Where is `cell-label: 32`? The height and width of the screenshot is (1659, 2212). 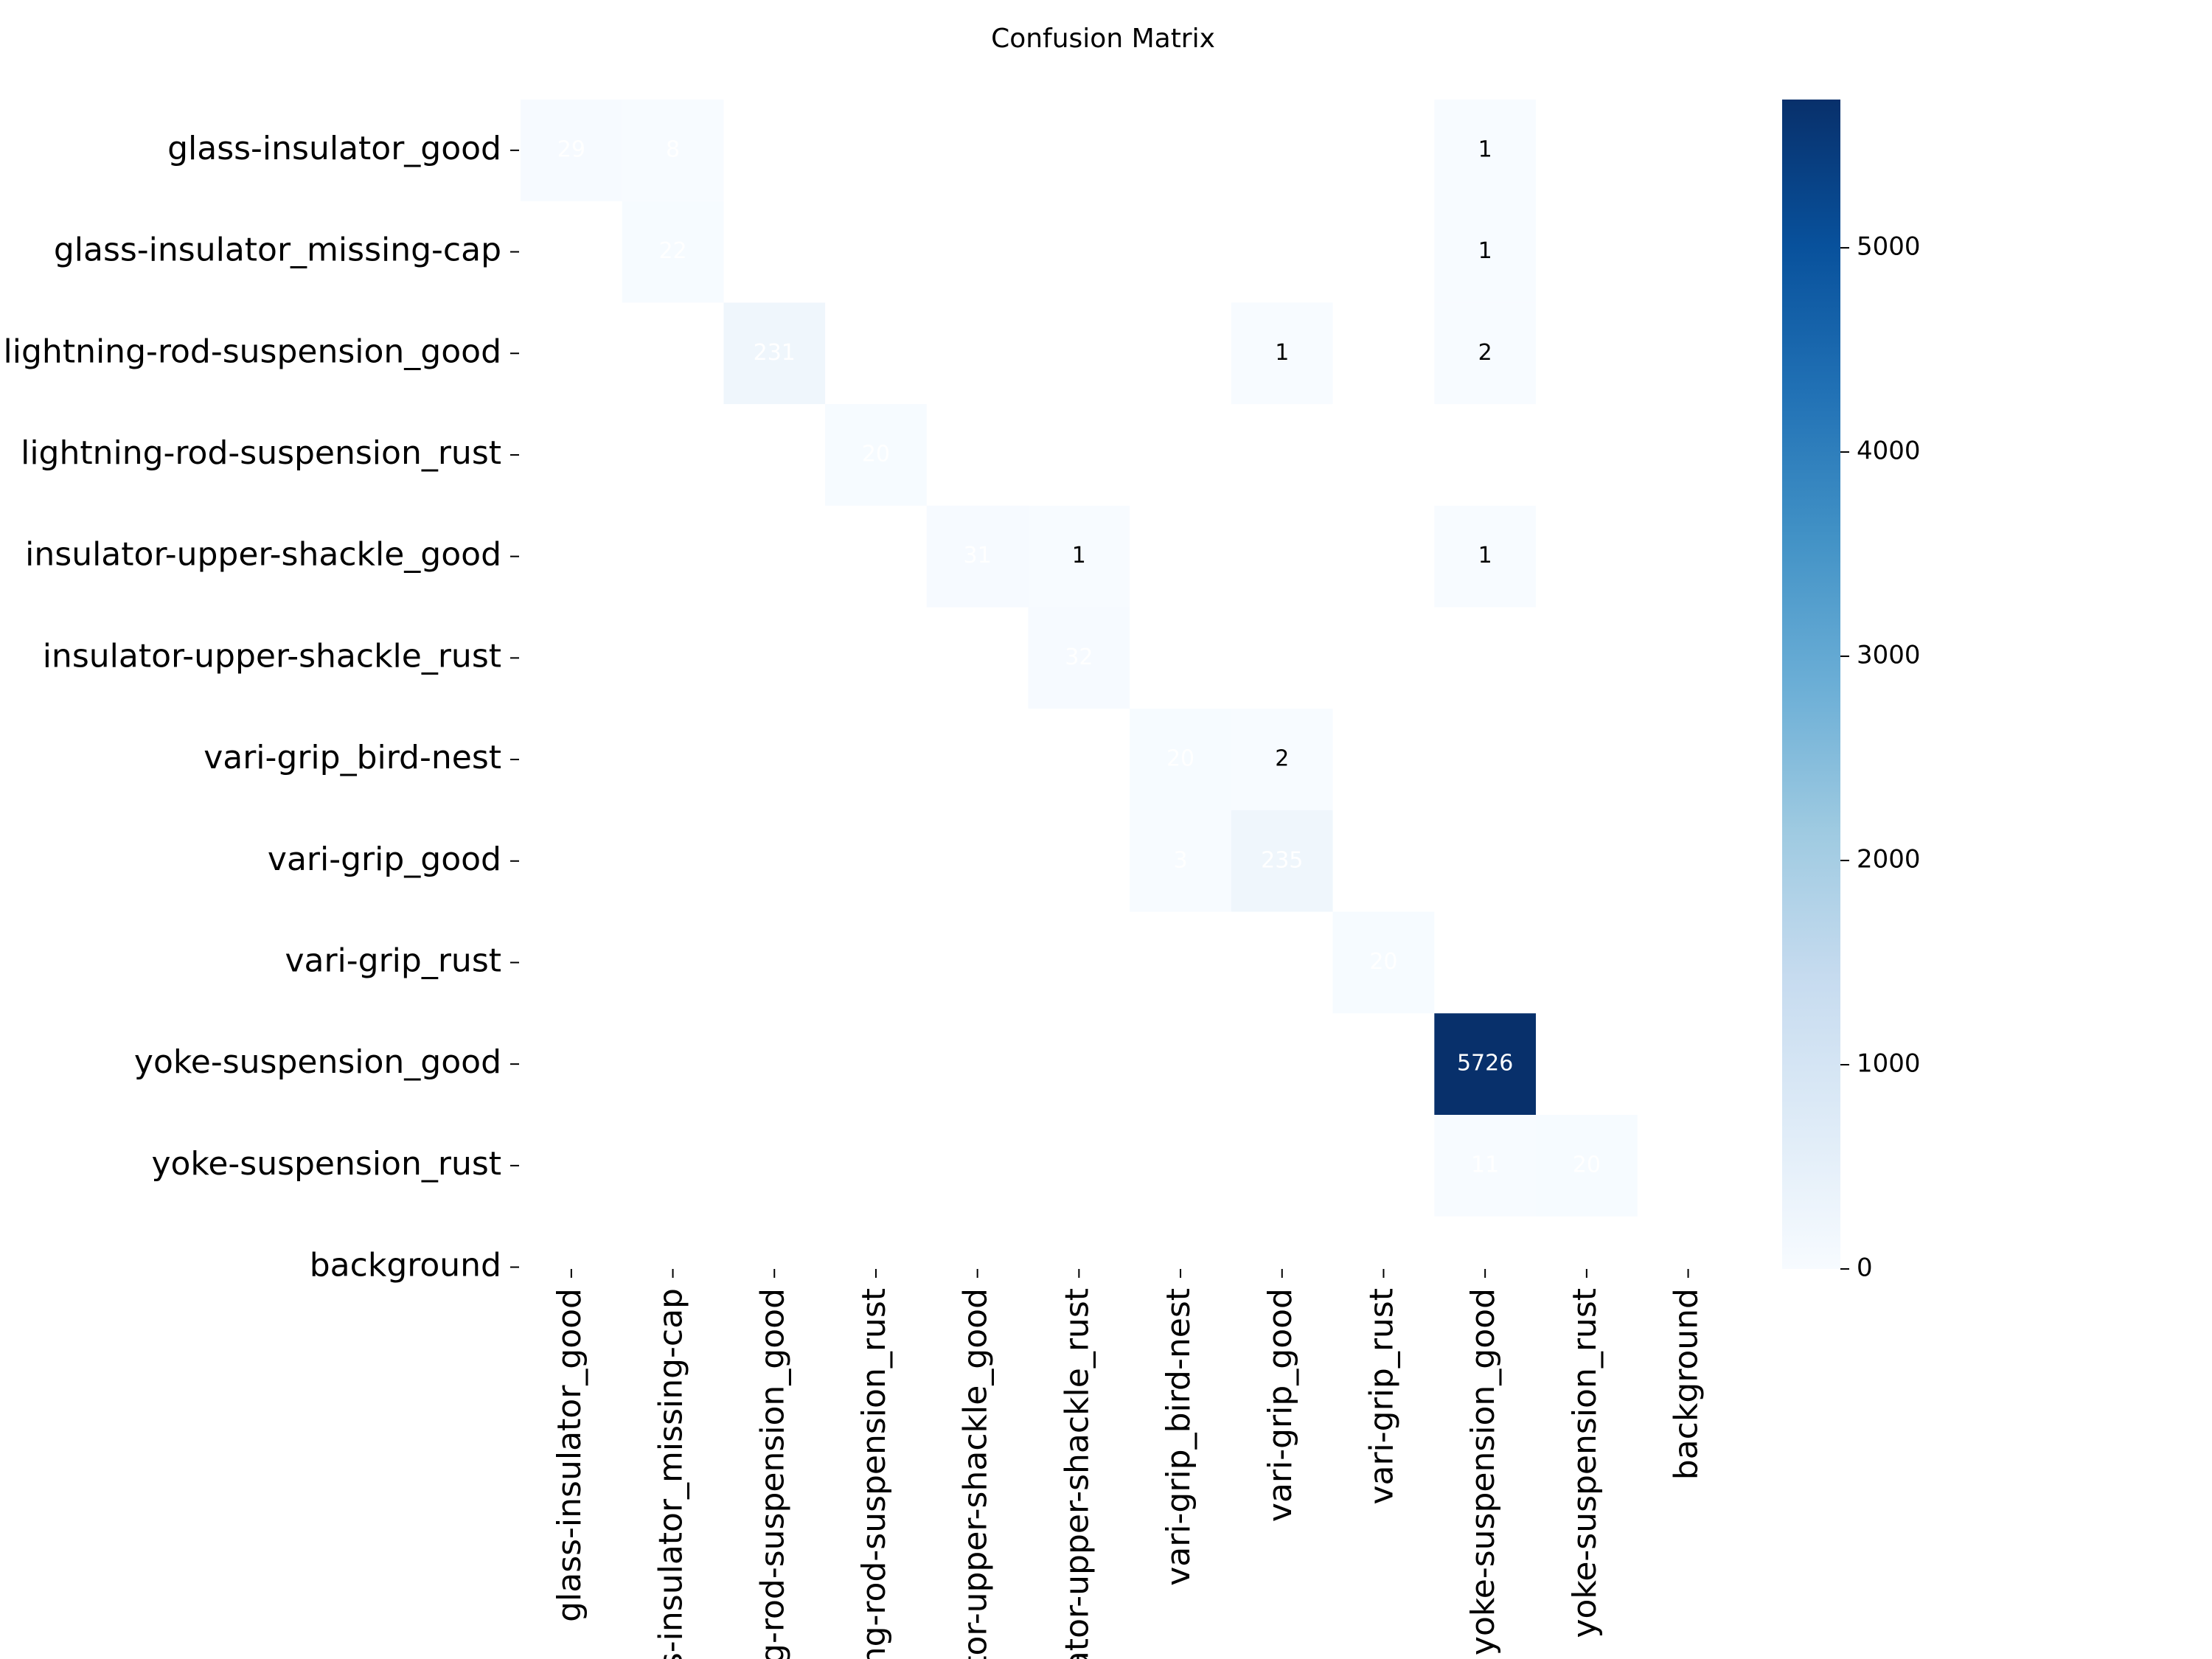 cell-label: 32 is located at coordinates (1079, 657).